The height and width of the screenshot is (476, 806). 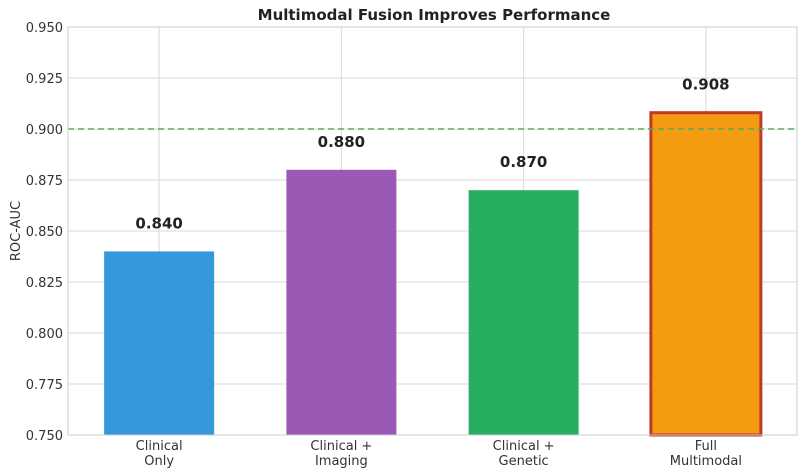 I want to click on bar-value-label: 0.908, so click(x=705, y=85).